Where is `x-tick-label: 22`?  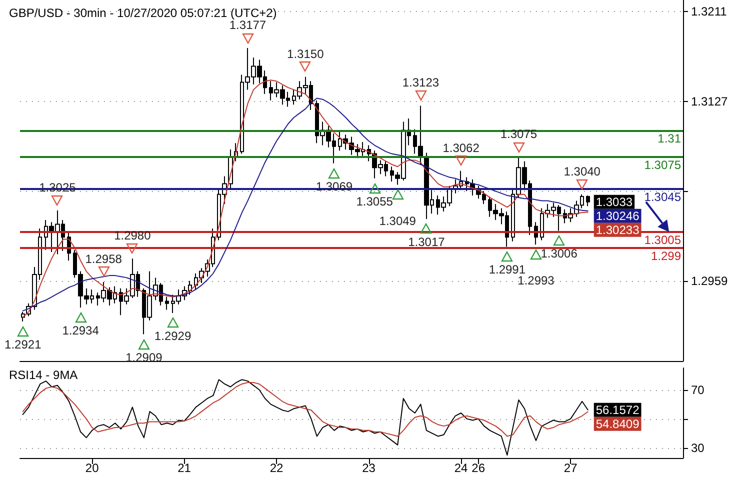 x-tick-label: 22 is located at coordinates (277, 468).